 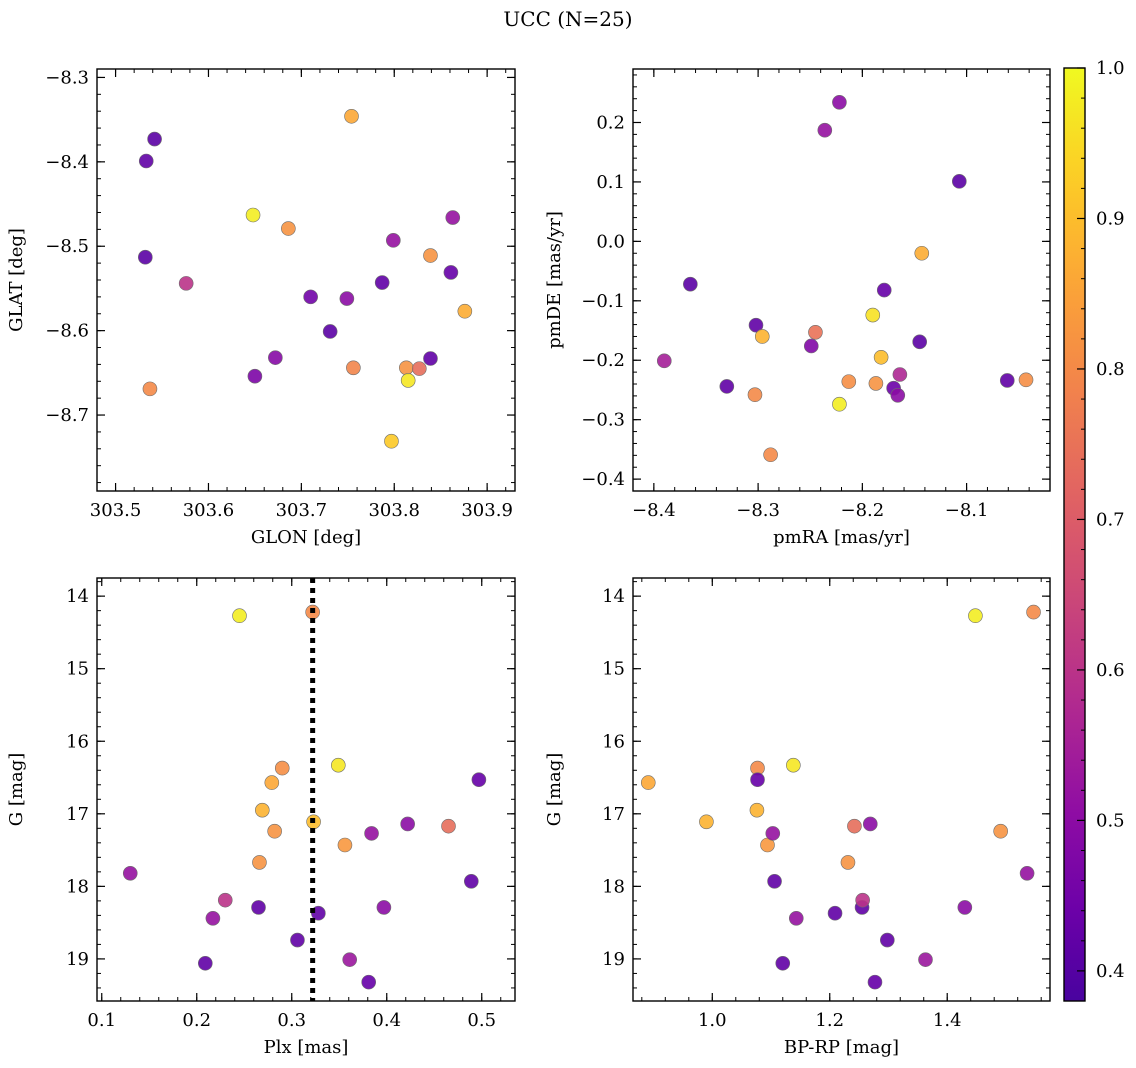 What do you see at coordinates (481, 1020) in the screenshot?
I see `x-tick-label: 0.5` at bounding box center [481, 1020].